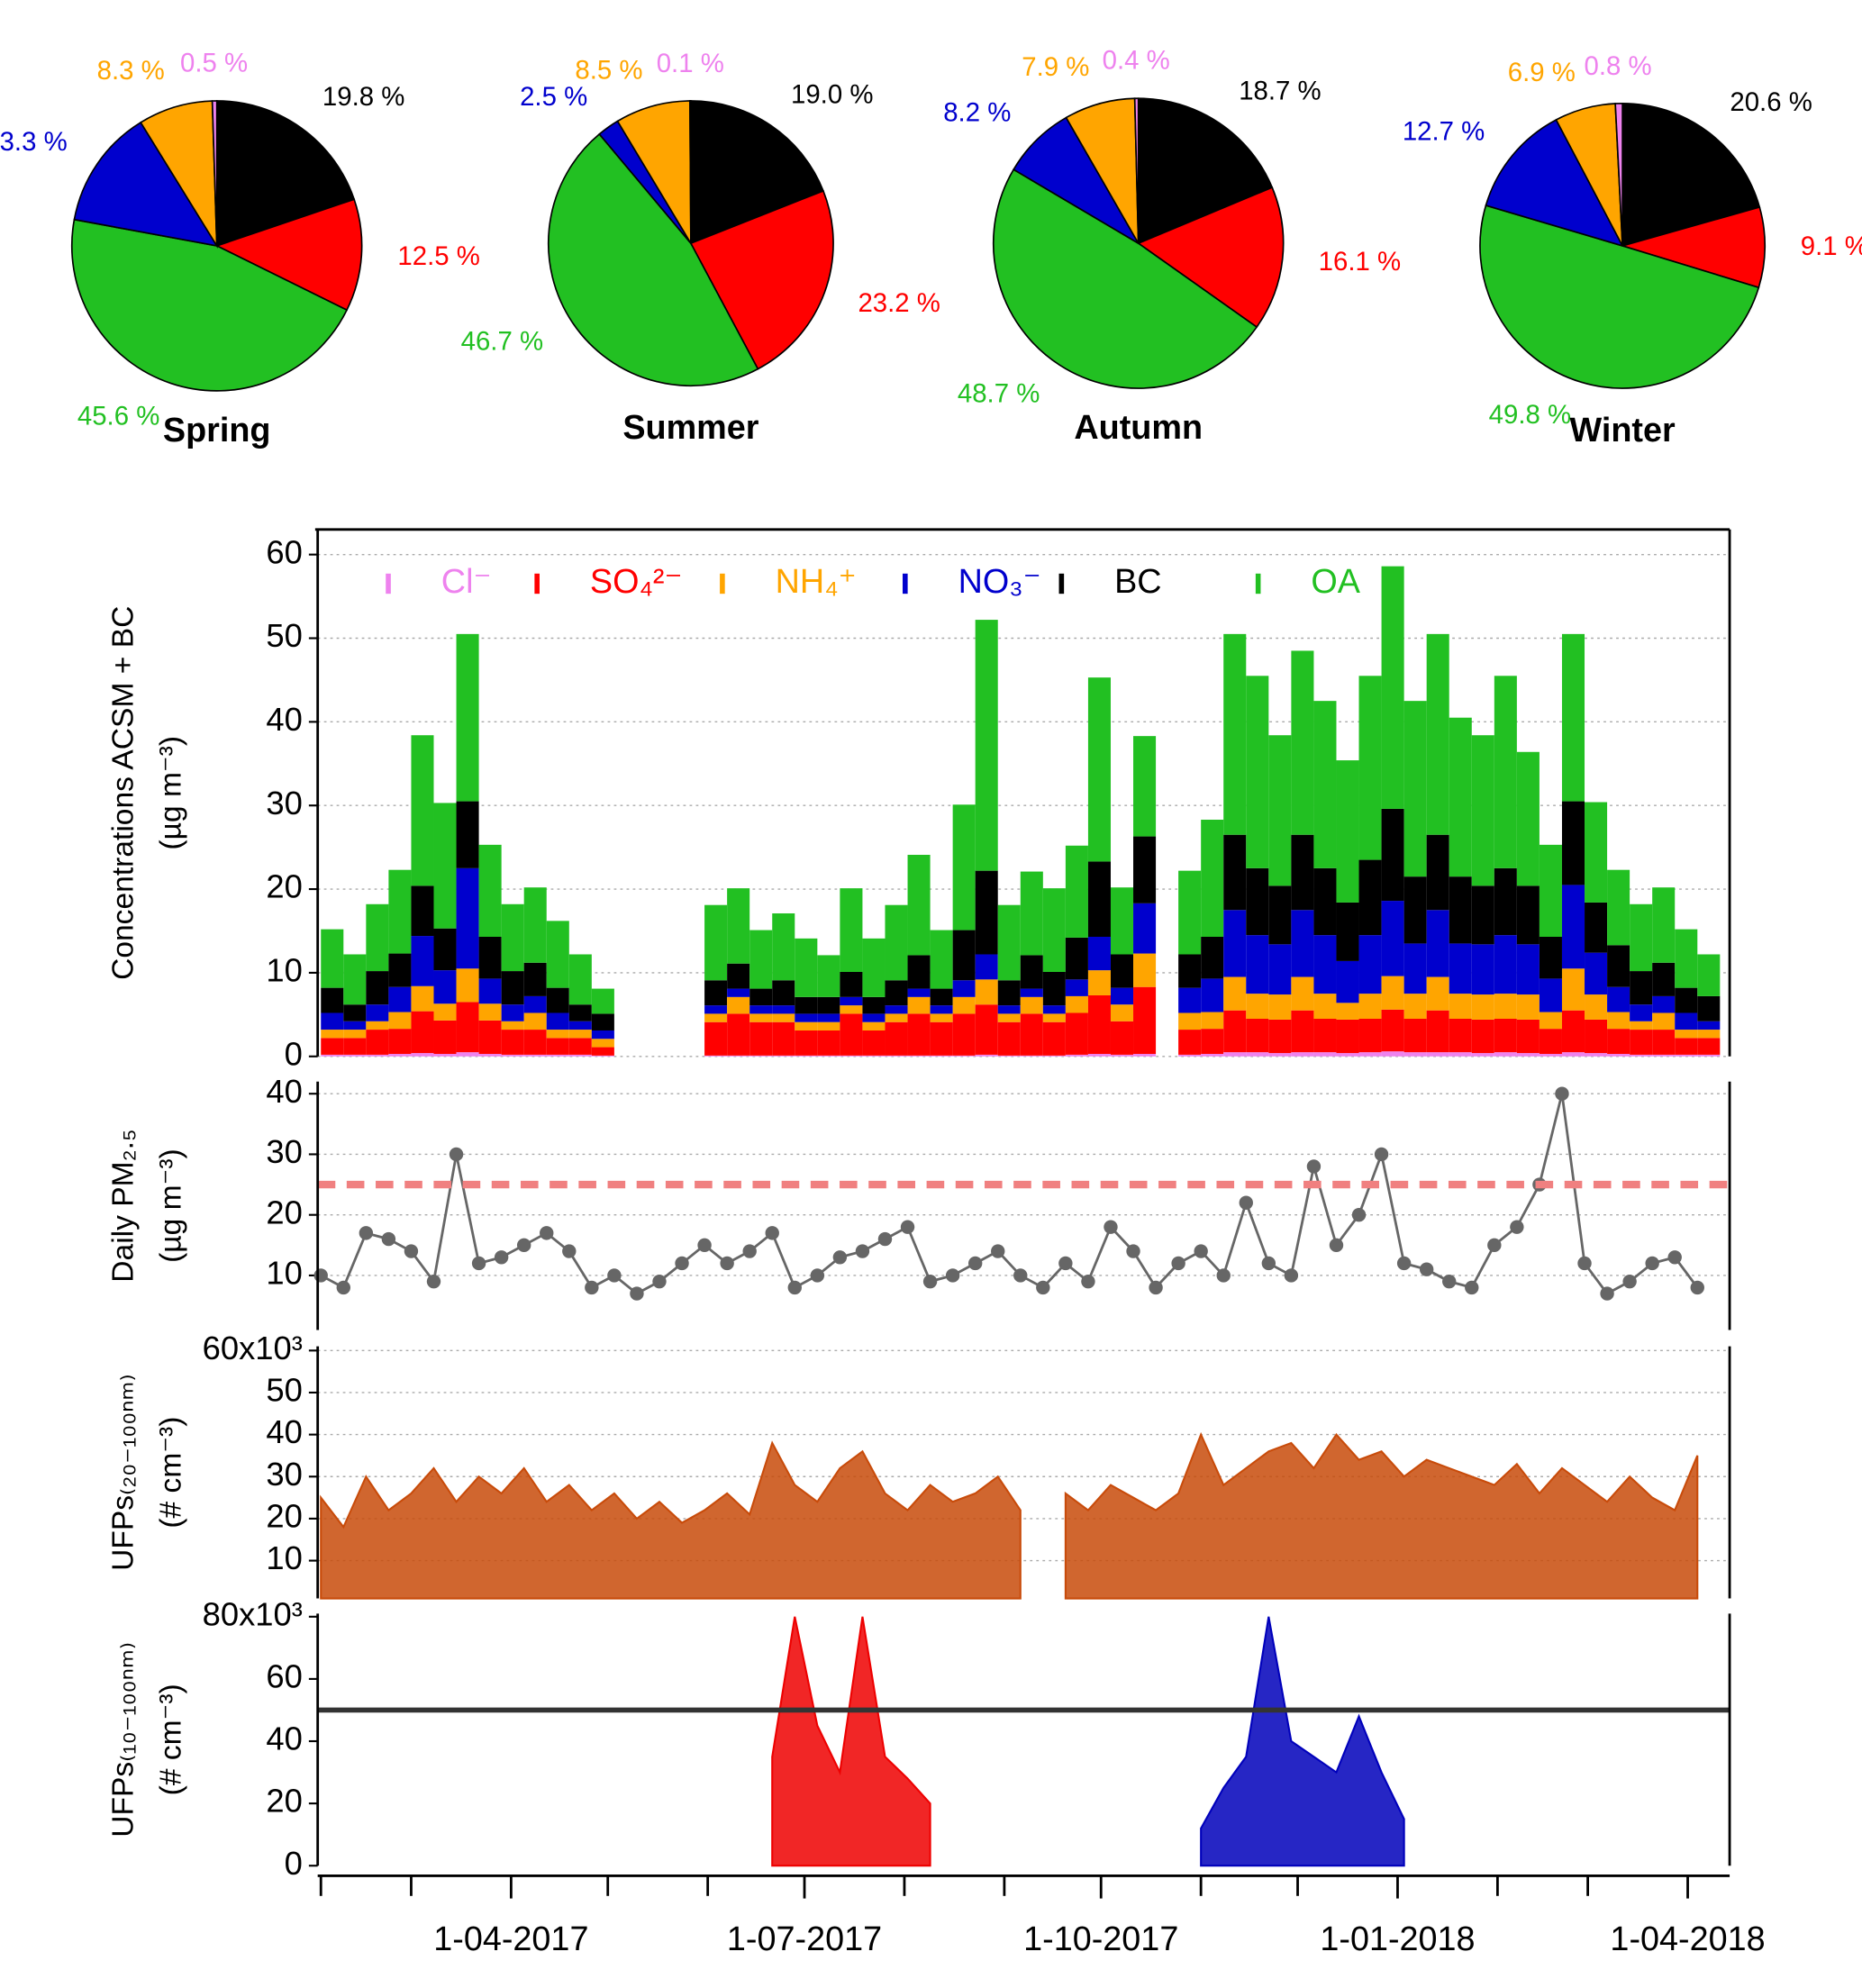 The width and height of the screenshot is (1862, 1988). Describe the element at coordinates (363, 97) in the screenshot. I see `slice-label: 19.8 %` at that location.